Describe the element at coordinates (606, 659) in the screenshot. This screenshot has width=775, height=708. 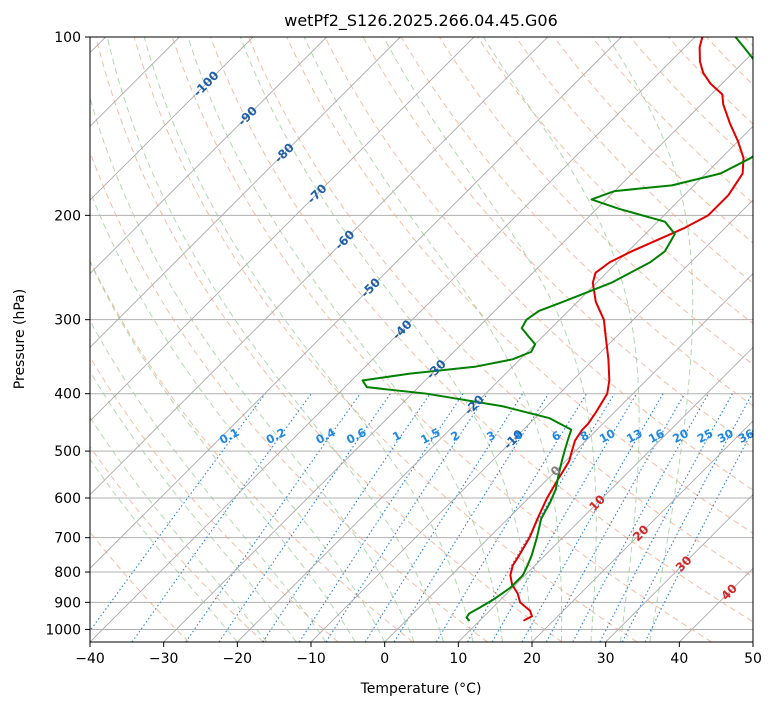
I see `x-tick-label: 30` at that location.